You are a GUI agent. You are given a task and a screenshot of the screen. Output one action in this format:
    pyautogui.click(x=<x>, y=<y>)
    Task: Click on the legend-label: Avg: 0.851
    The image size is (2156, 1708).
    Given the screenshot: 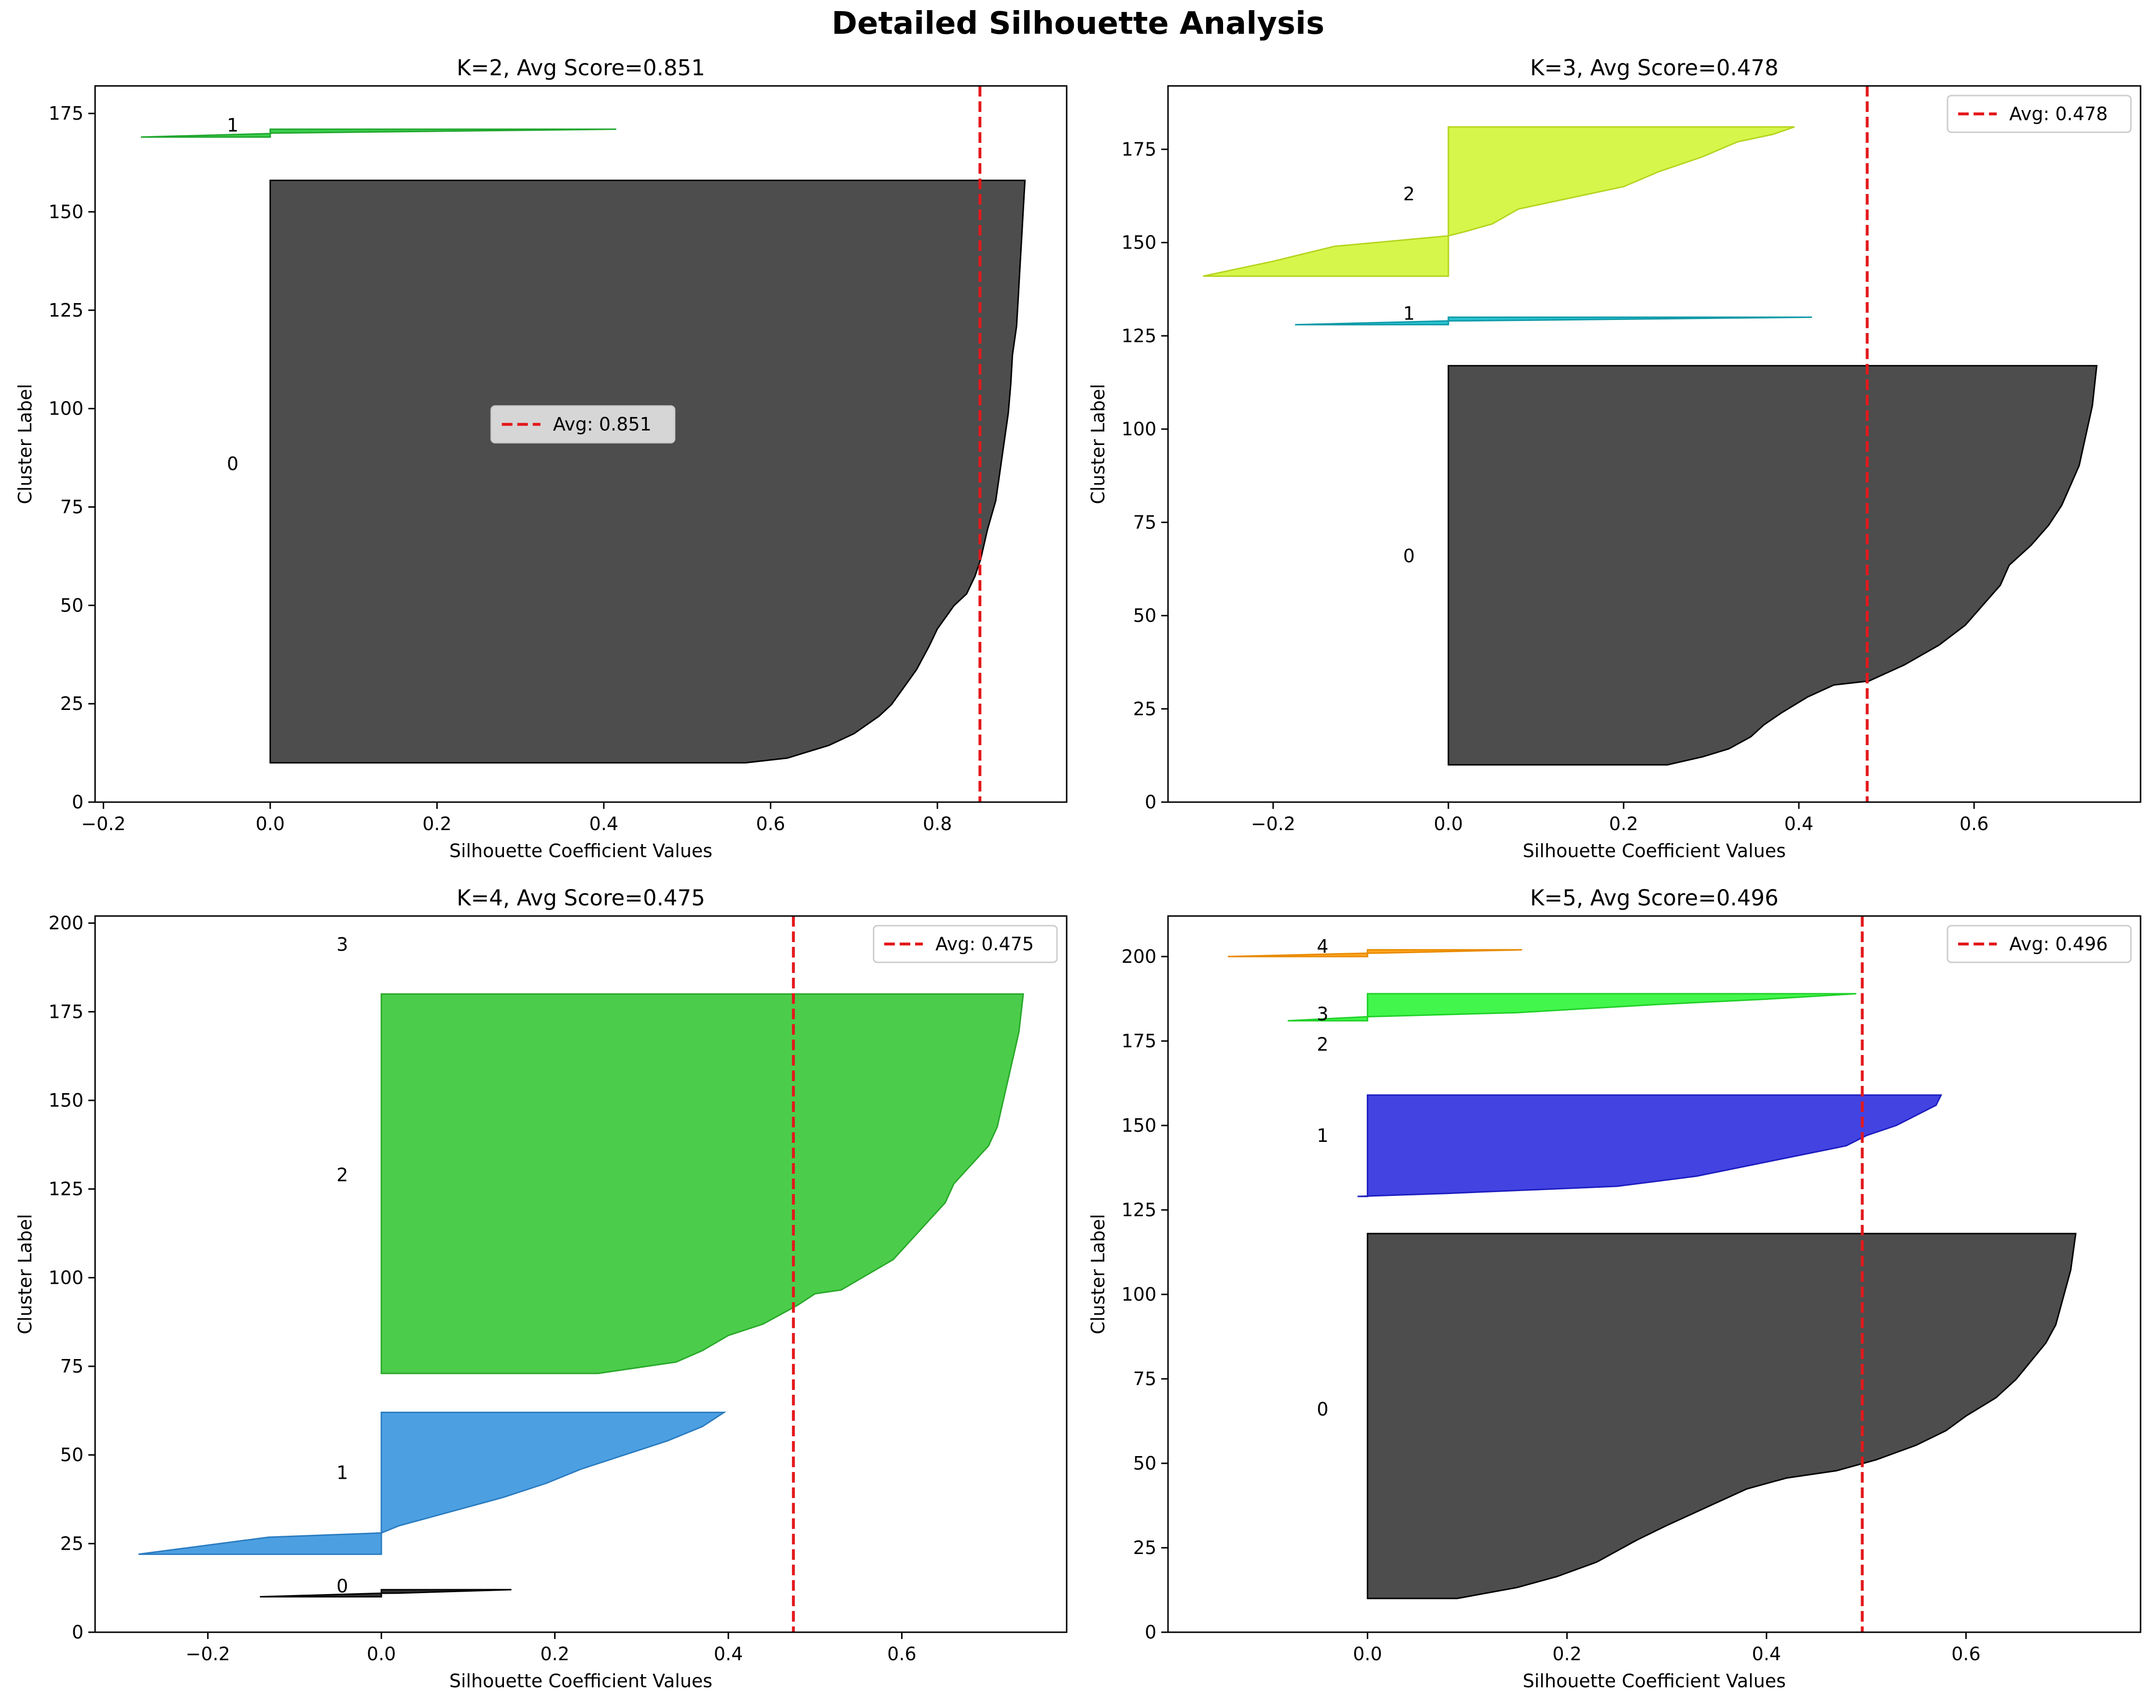 What is the action you would take?
    pyautogui.click(x=602, y=424)
    